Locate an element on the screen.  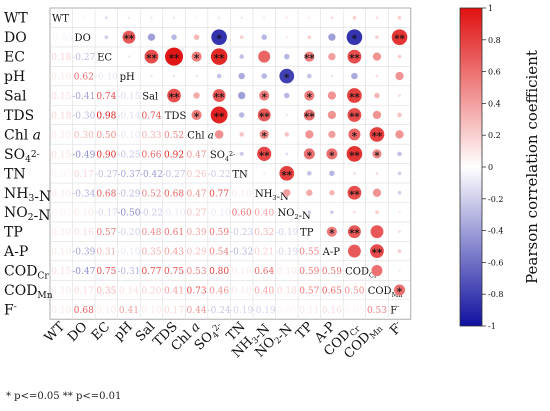
coefficient-label: -0.50 is located at coordinates (128, 214).